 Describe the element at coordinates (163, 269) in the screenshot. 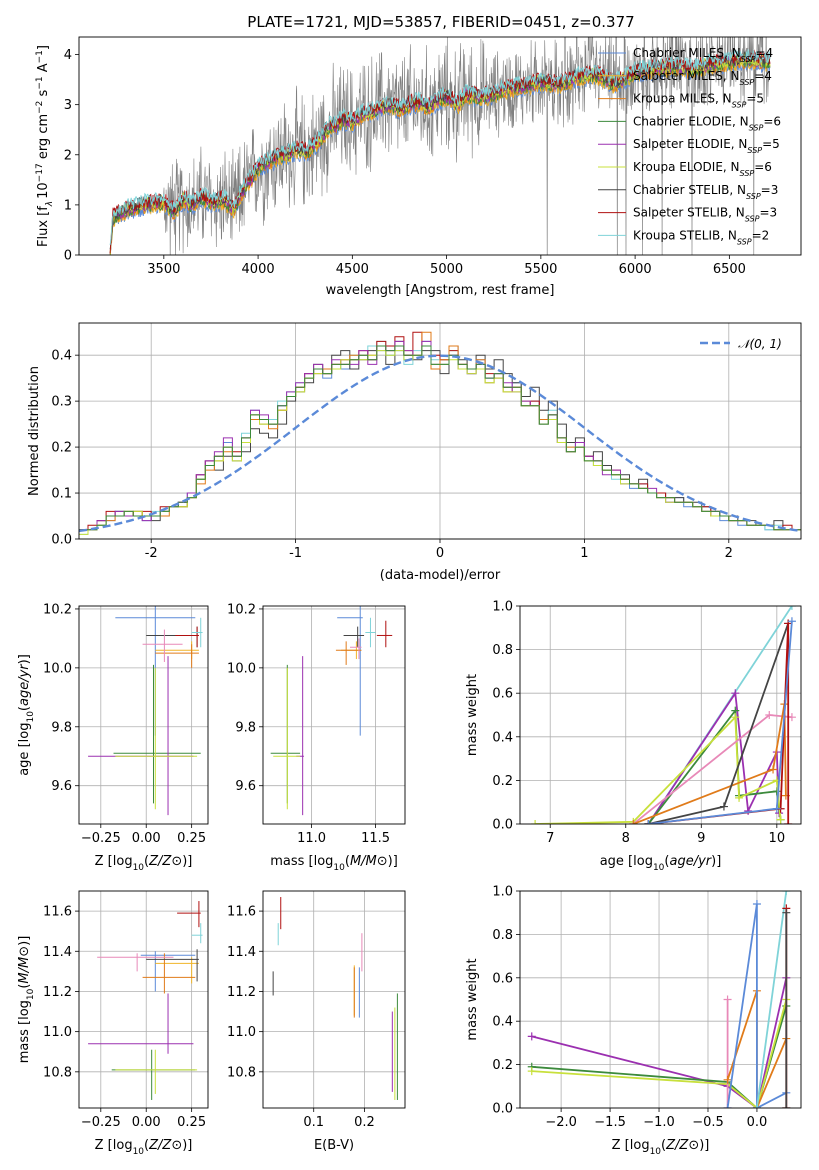

I see `x-tick-label: 3500` at that location.